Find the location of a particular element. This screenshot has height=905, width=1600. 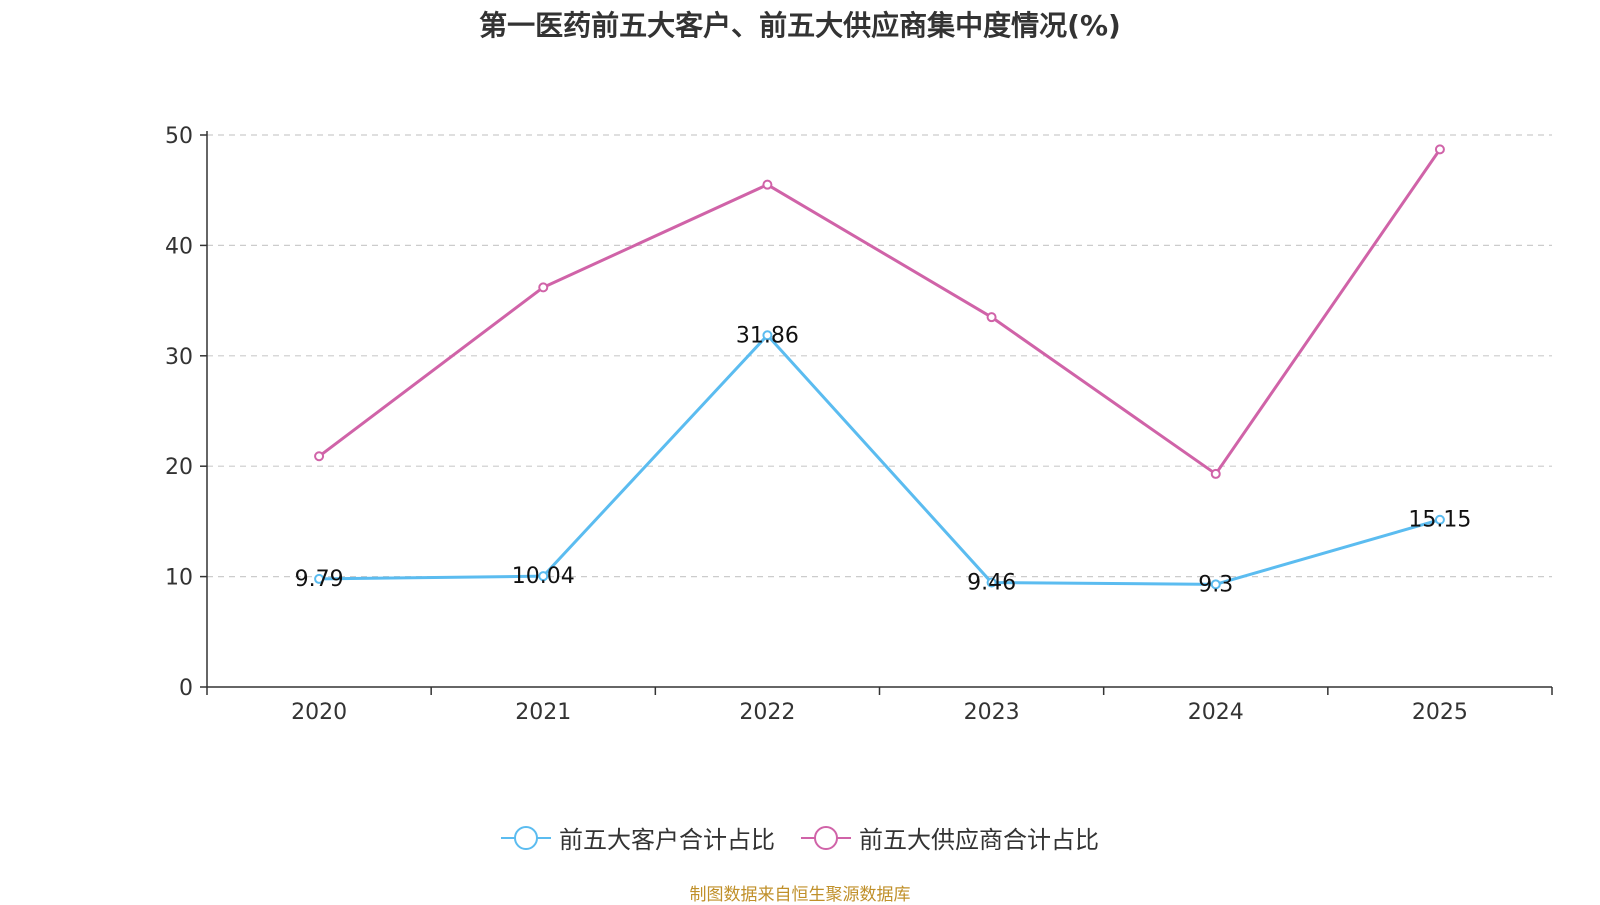

legend-label-customers: 前五大客户合计占比 is located at coordinates (667, 840).